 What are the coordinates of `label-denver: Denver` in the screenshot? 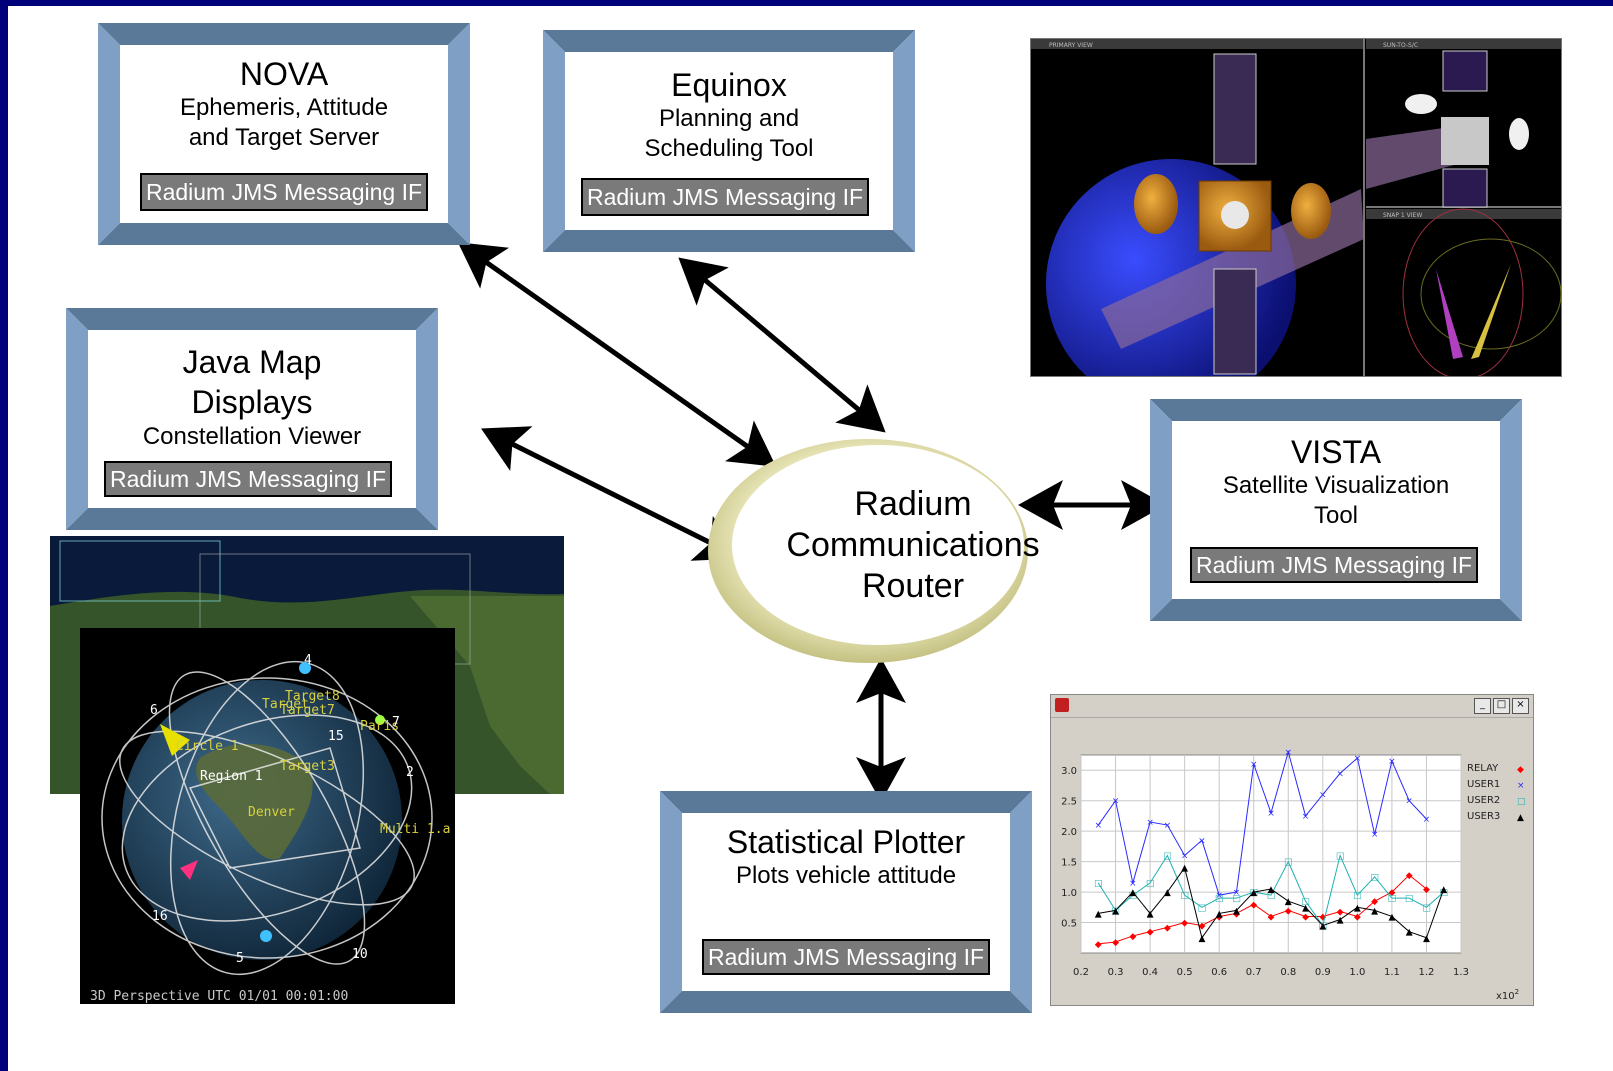 It's located at (271, 812).